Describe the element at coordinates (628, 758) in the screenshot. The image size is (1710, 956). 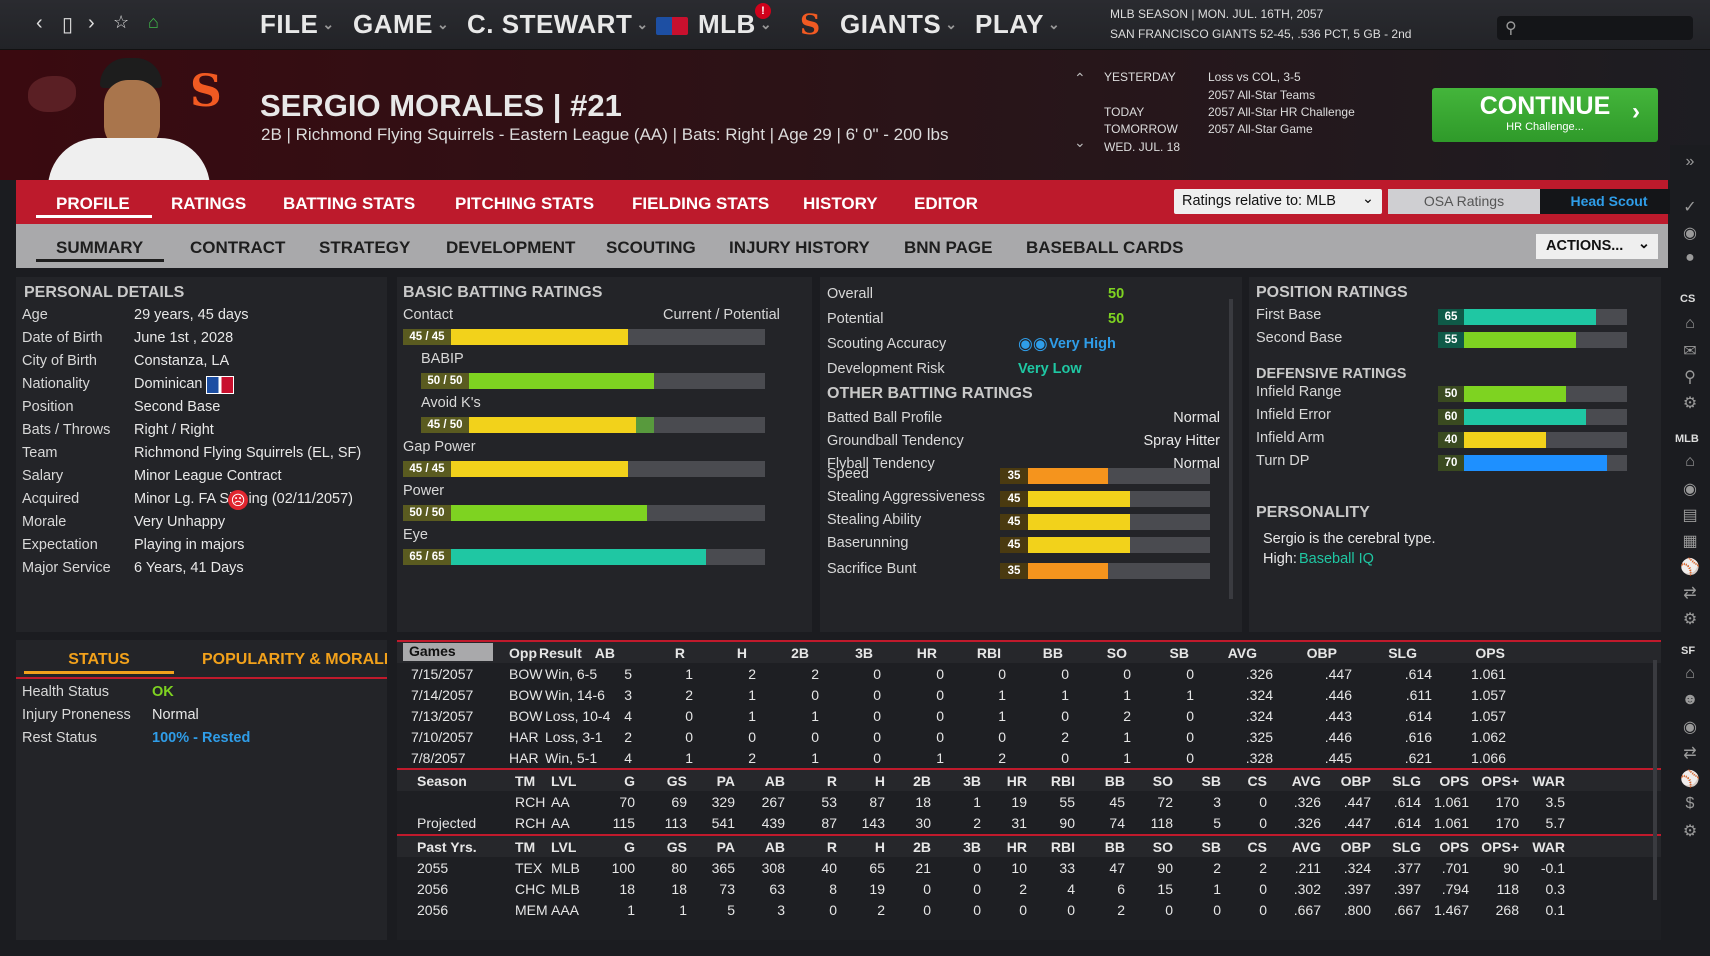
I see `game-stat: 4` at that location.